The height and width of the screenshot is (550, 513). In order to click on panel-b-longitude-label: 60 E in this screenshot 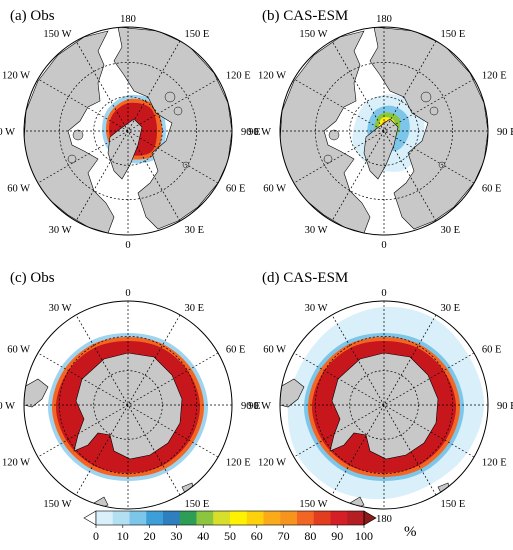, I will do `click(492, 189)`.